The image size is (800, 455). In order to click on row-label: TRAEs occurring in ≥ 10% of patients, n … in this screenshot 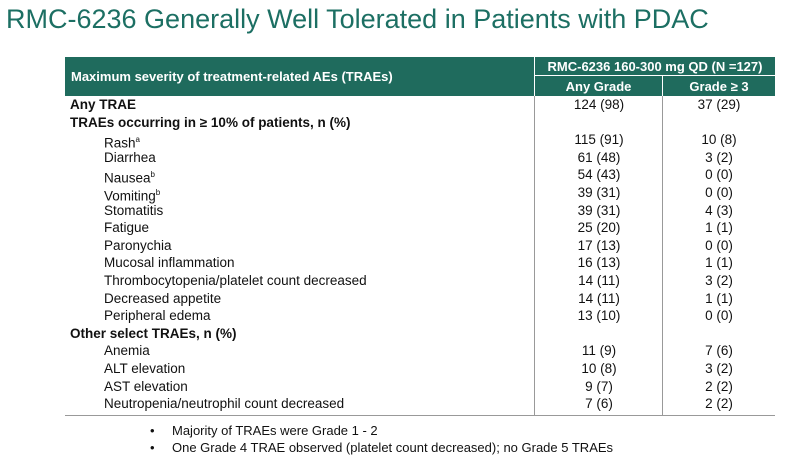, I will do `click(210, 122)`.